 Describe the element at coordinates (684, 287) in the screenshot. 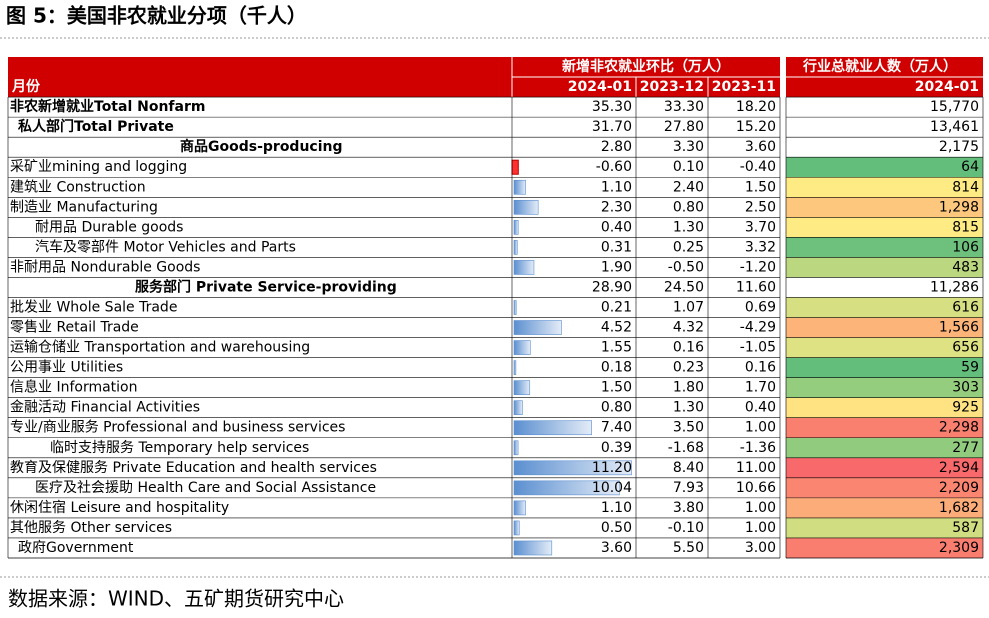

I see `cell-value: 24.50` at that location.